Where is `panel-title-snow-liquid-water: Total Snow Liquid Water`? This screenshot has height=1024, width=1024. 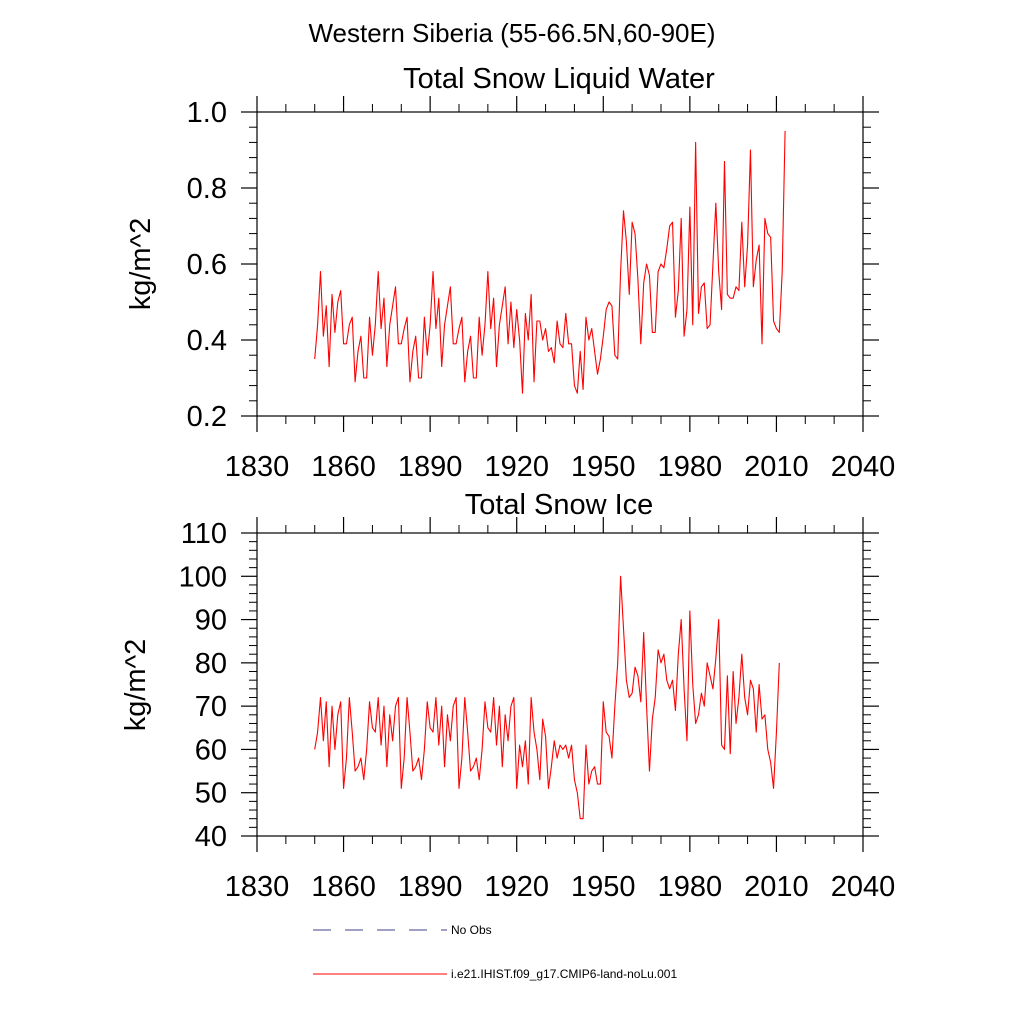
panel-title-snow-liquid-water: Total Snow Liquid Water is located at coordinates (559, 79).